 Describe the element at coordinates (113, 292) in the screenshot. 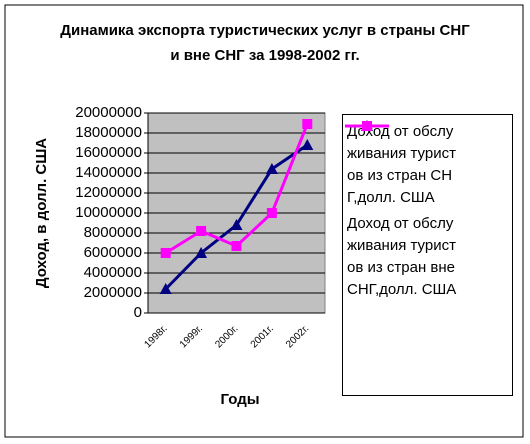

I see `y-tick-label: 2000000` at that location.